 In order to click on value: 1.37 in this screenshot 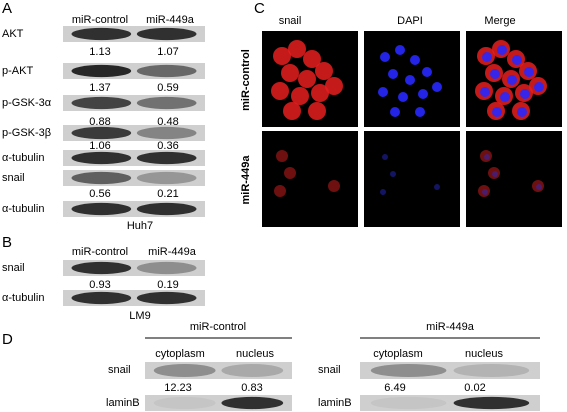, I will do `click(99, 88)`.